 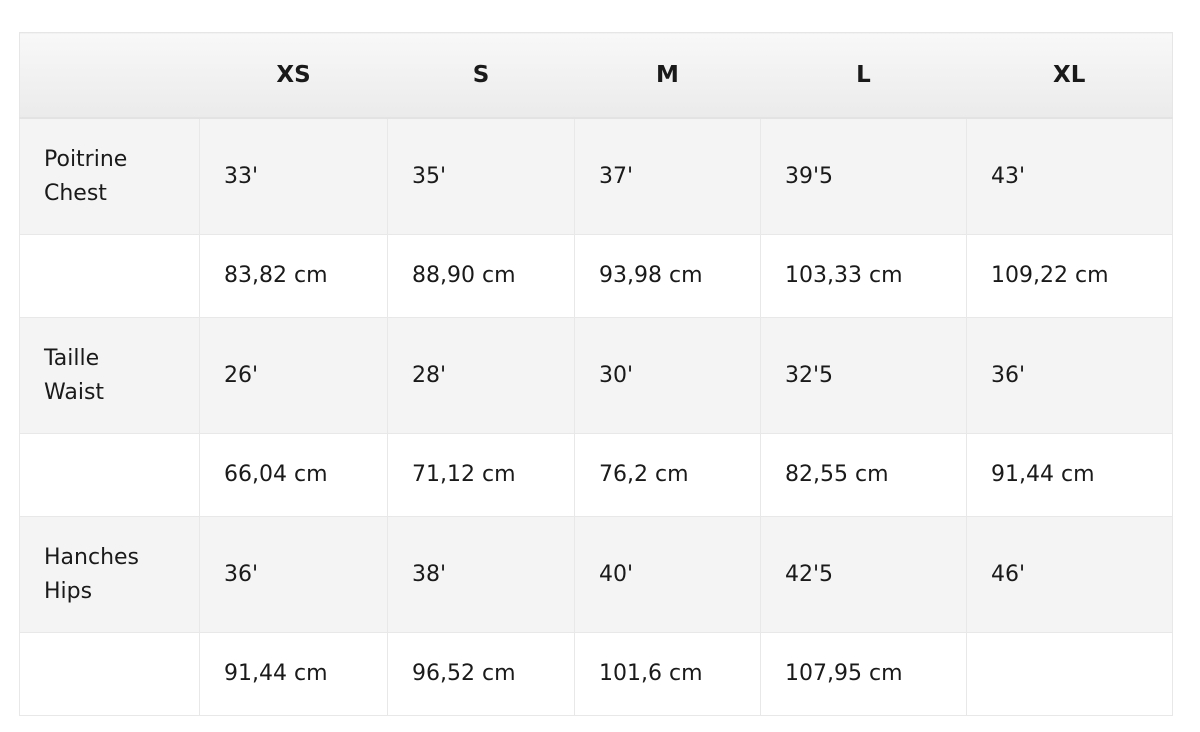 What do you see at coordinates (863, 475) in the screenshot?
I see `value-cell: 82,55 cm` at bounding box center [863, 475].